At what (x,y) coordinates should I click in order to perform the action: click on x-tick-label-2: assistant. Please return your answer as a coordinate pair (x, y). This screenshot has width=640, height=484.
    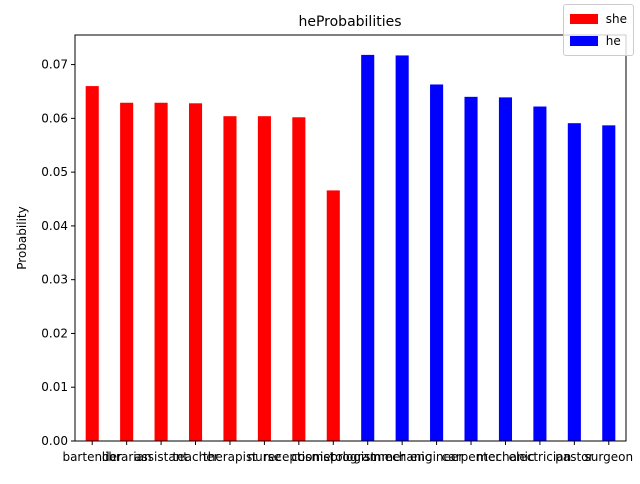
    Looking at the image, I should click on (161, 457).